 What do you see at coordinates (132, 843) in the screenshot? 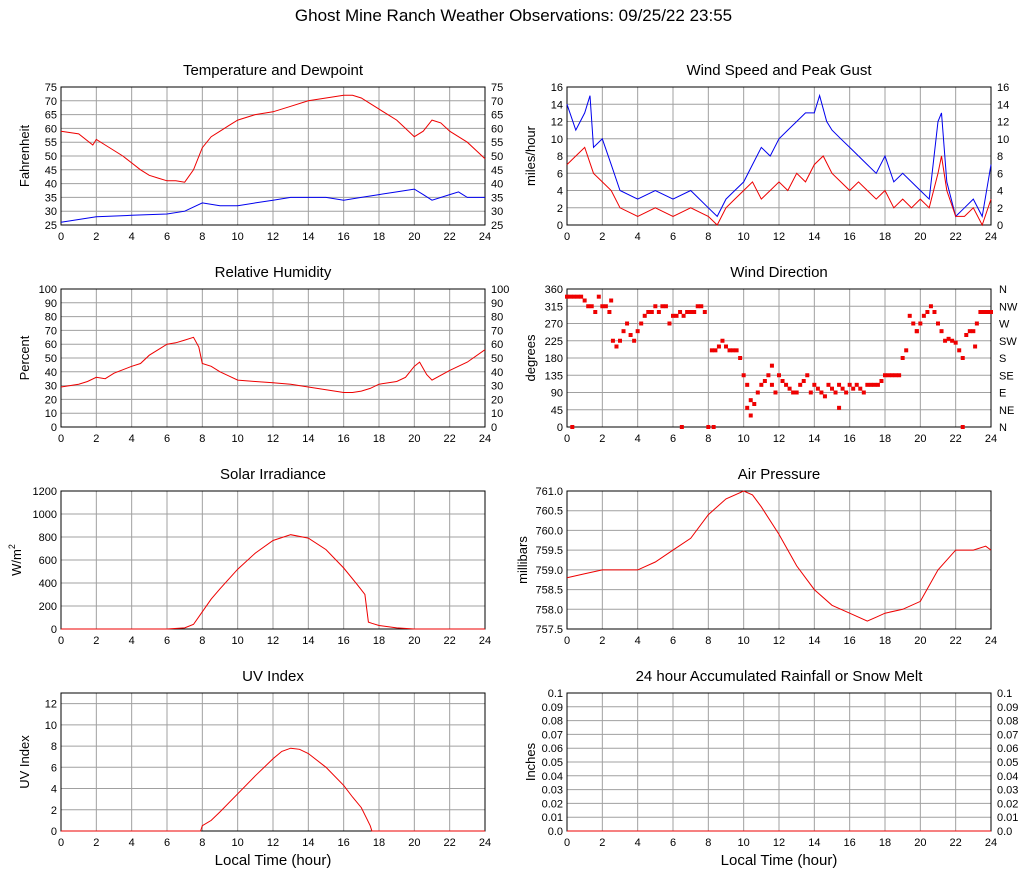
I see `uv-x-tick-label: 4` at bounding box center [132, 843].